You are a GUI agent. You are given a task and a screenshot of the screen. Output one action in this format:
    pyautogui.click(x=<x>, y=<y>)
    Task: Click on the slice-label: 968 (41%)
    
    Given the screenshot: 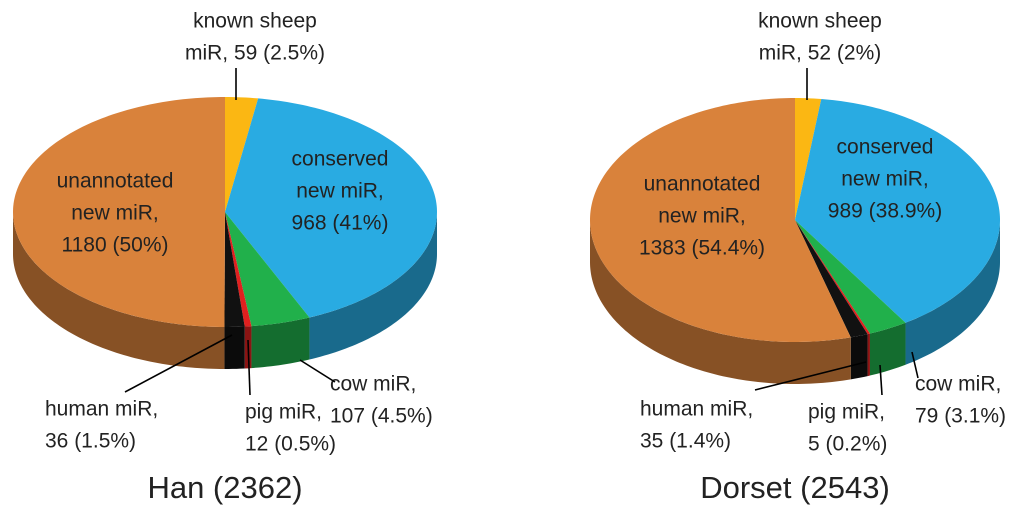 What is the action you would take?
    pyautogui.click(x=340, y=223)
    